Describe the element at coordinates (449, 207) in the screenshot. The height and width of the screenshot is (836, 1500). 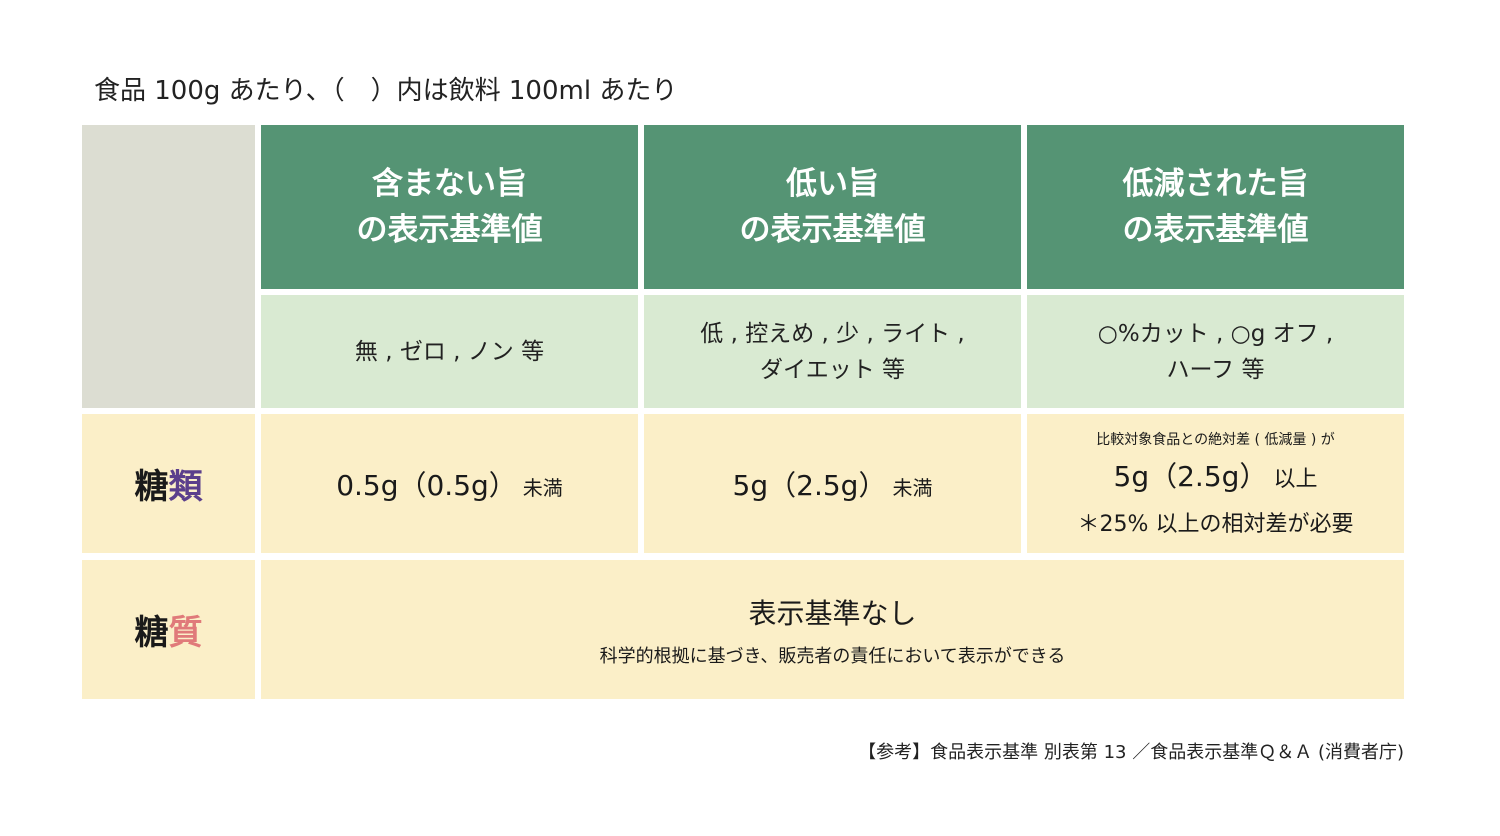
I see `column-heading-none: 含まない旨 の表示基準値` at that location.